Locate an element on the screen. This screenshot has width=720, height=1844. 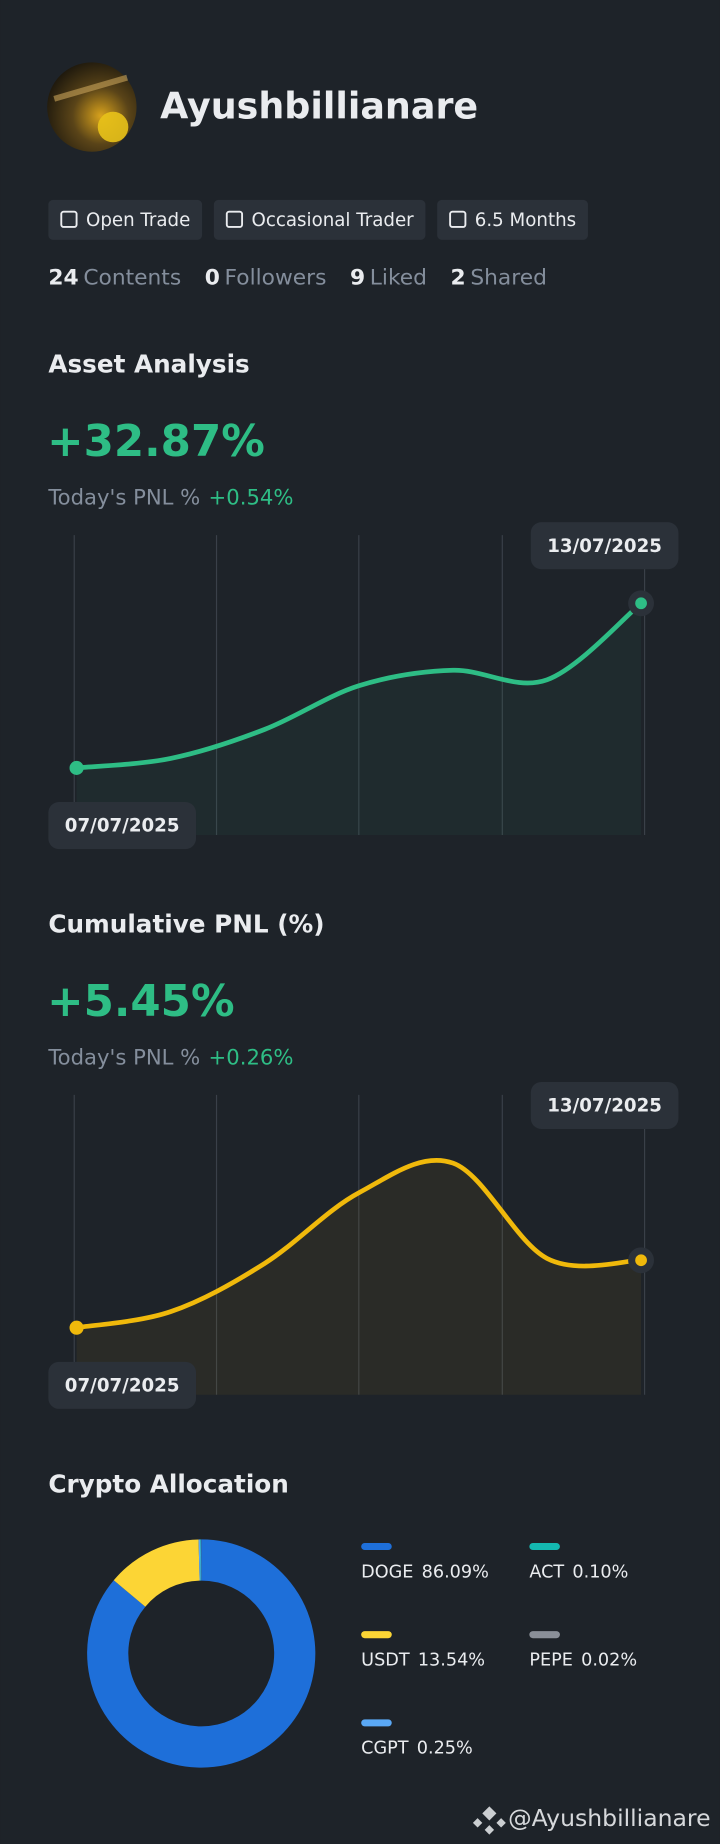
tag: 6.5 Months is located at coordinates (512, 219).